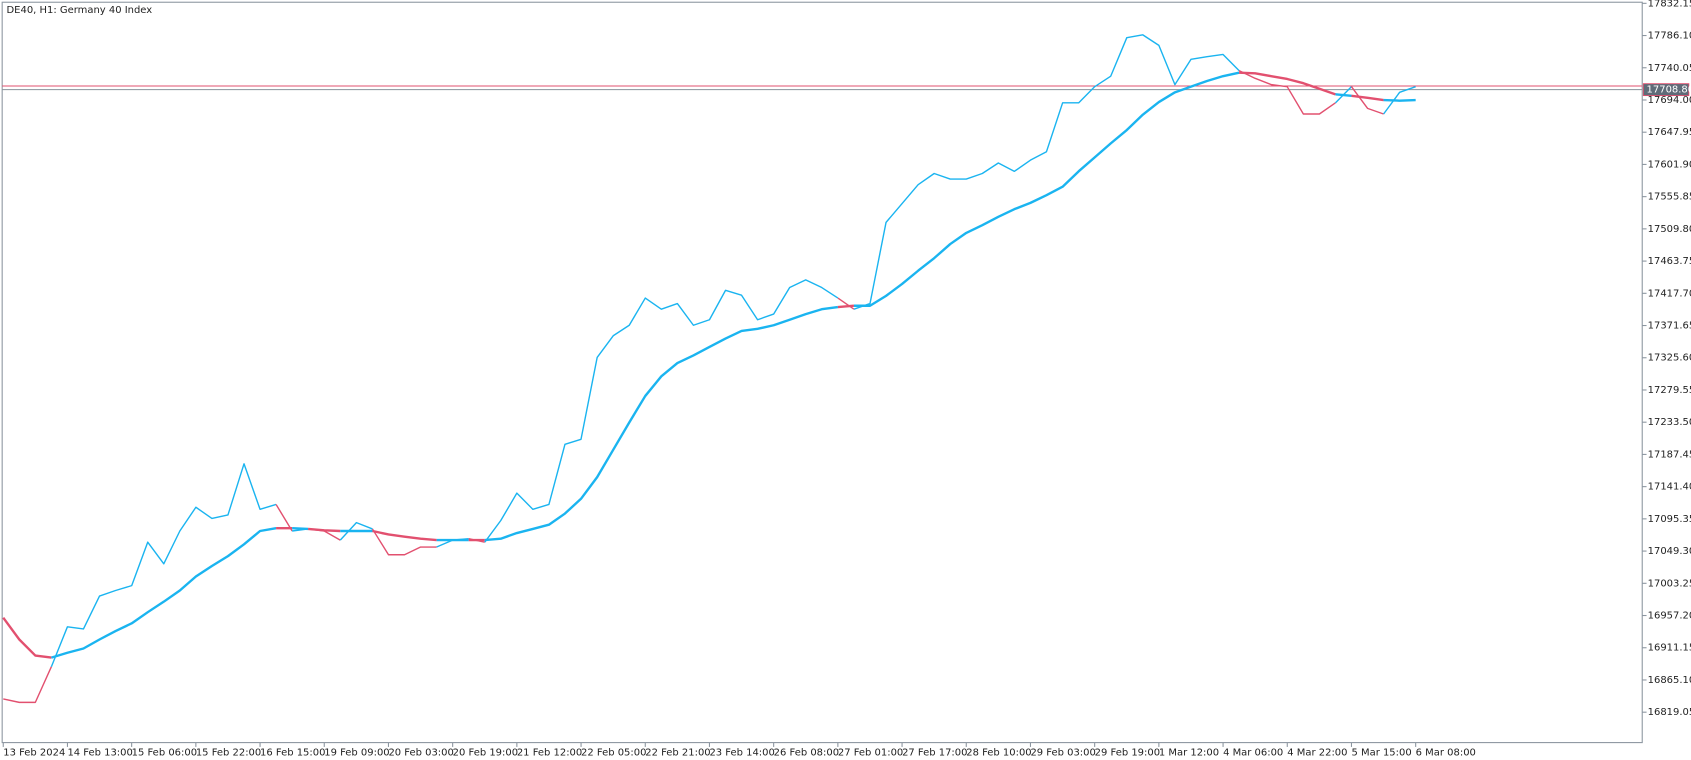 The width and height of the screenshot is (1691, 760). Describe the element at coordinates (613, 752) in the screenshot. I see `x-tick-label: 22 Feb 05:00` at that location.